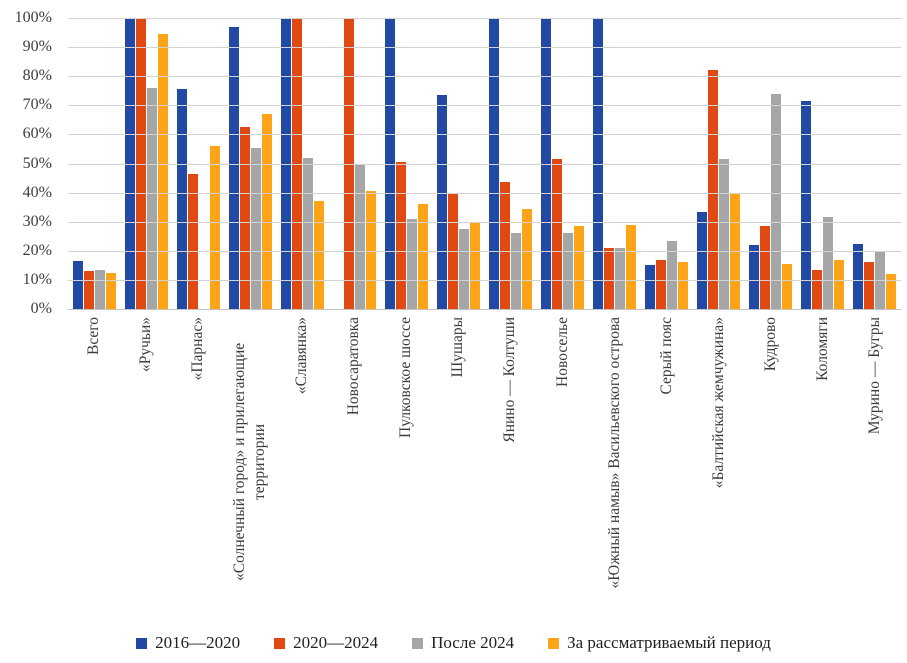  I want to click on x-axis-tick-label: «Ручьи», so click(146, 345).